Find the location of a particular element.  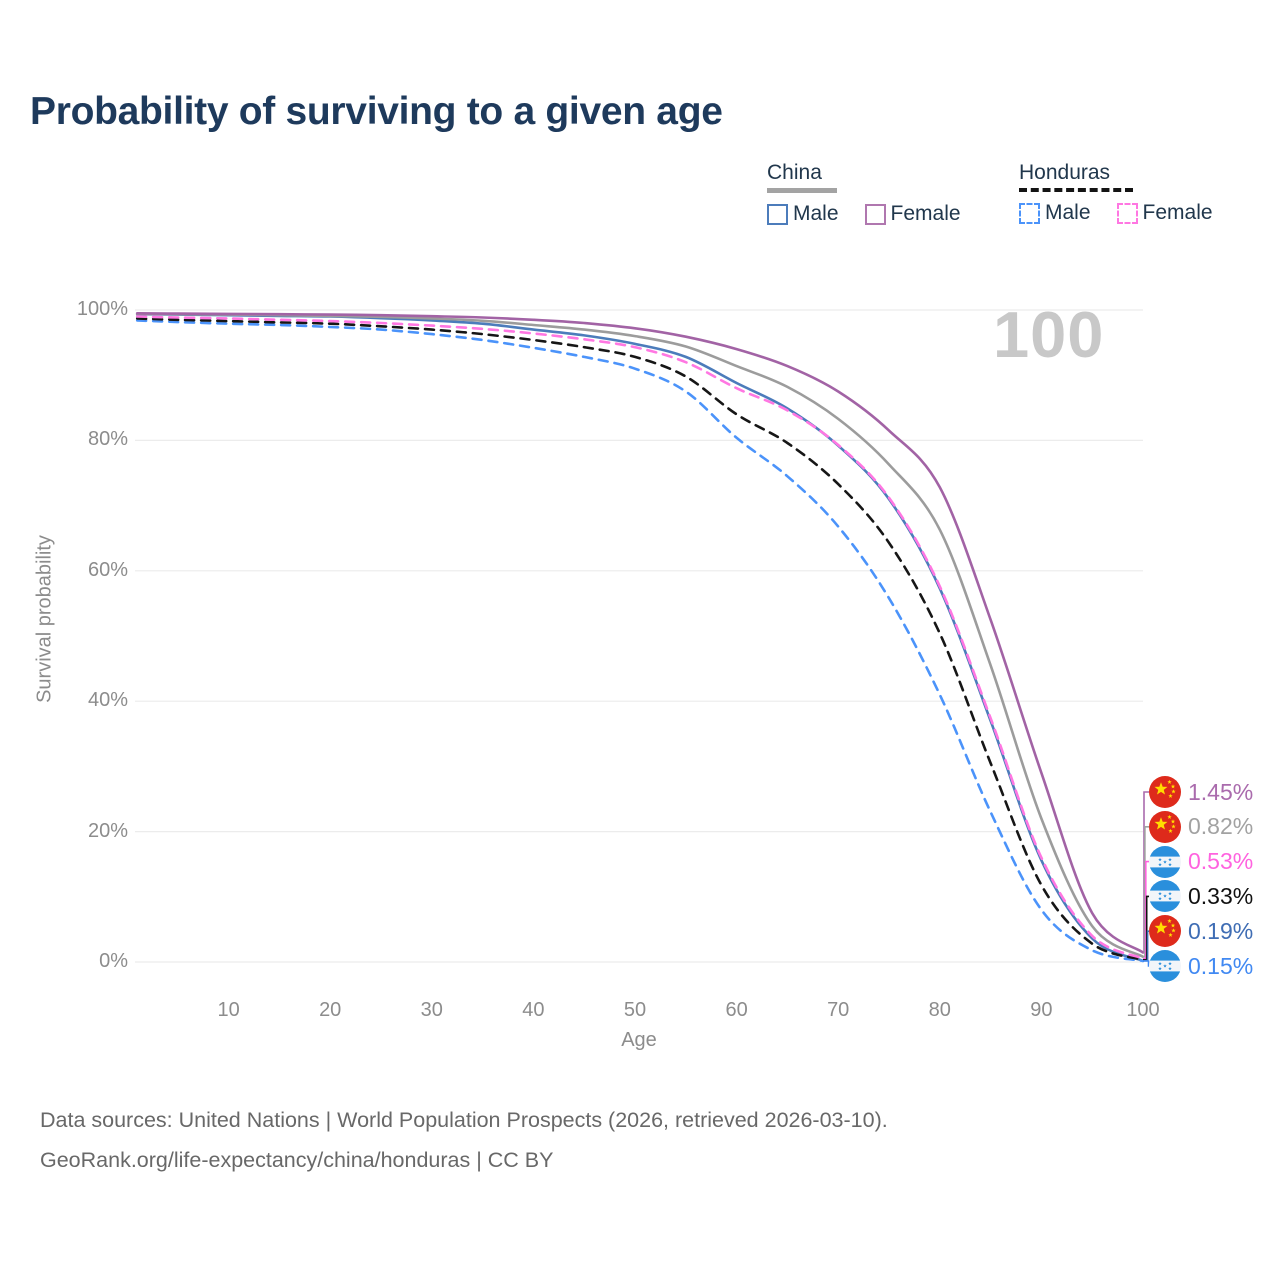

end-label-china-female: 1.45% is located at coordinates (1201, 792).